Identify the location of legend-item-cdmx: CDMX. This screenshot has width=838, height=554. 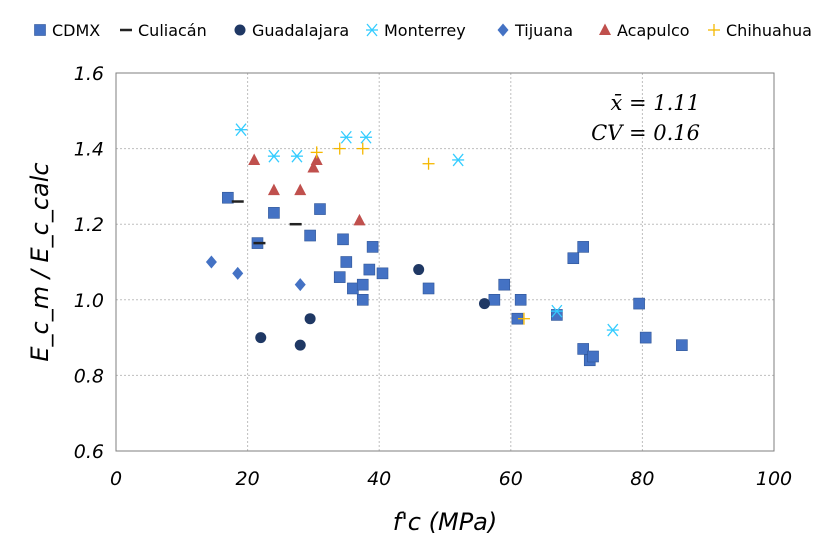
(67, 30).